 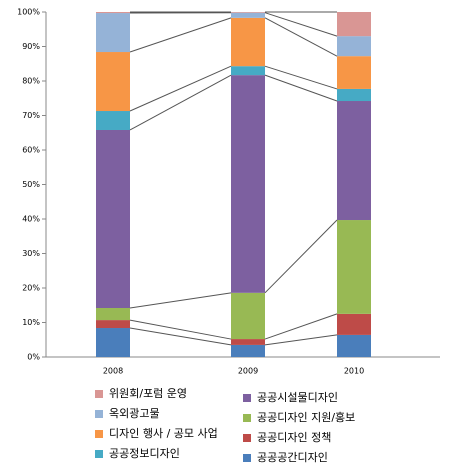 What do you see at coordinates (148, 393) in the screenshot?
I see `legend-label: 위원회/포럼 운영` at bounding box center [148, 393].